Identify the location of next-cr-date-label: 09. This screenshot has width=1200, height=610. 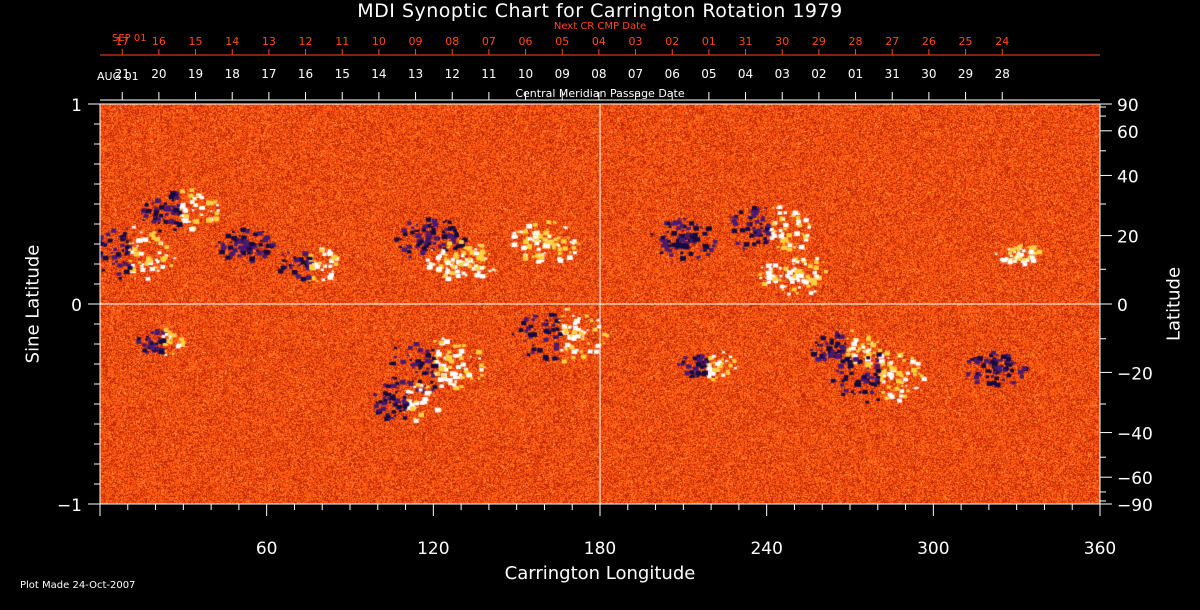
(416, 41).